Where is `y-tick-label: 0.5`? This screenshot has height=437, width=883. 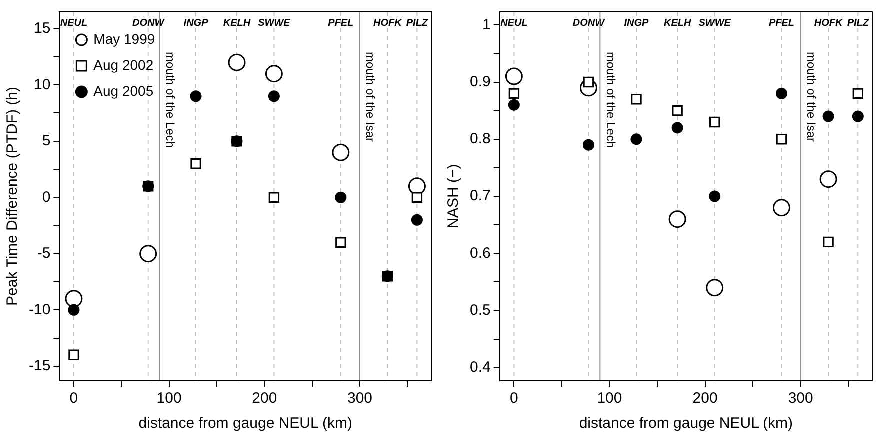 y-tick-label: 0.5 is located at coordinates (480, 310).